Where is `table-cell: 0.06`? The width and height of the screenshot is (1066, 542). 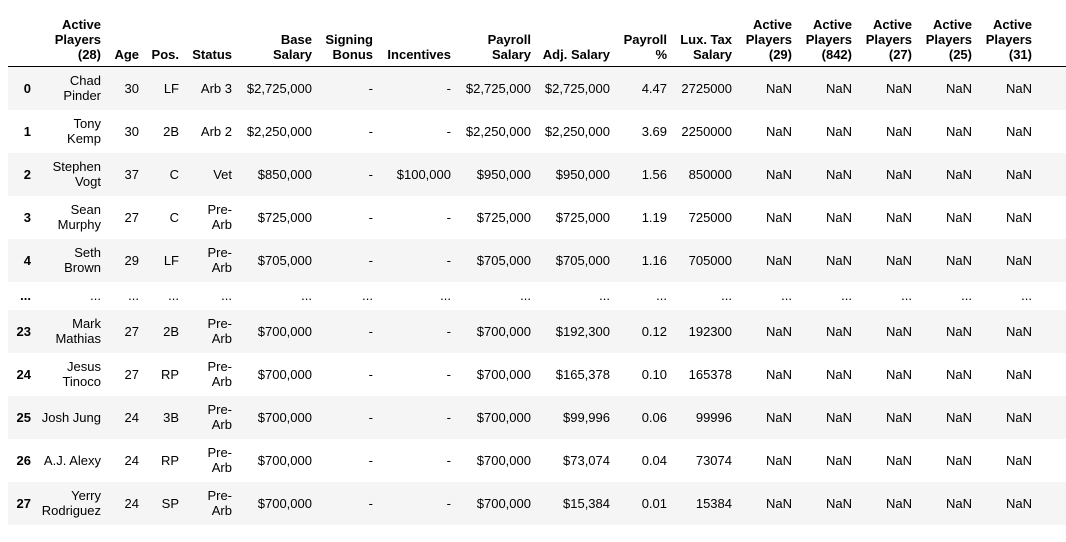 table-cell: 0.06 is located at coordinates (654, 417).